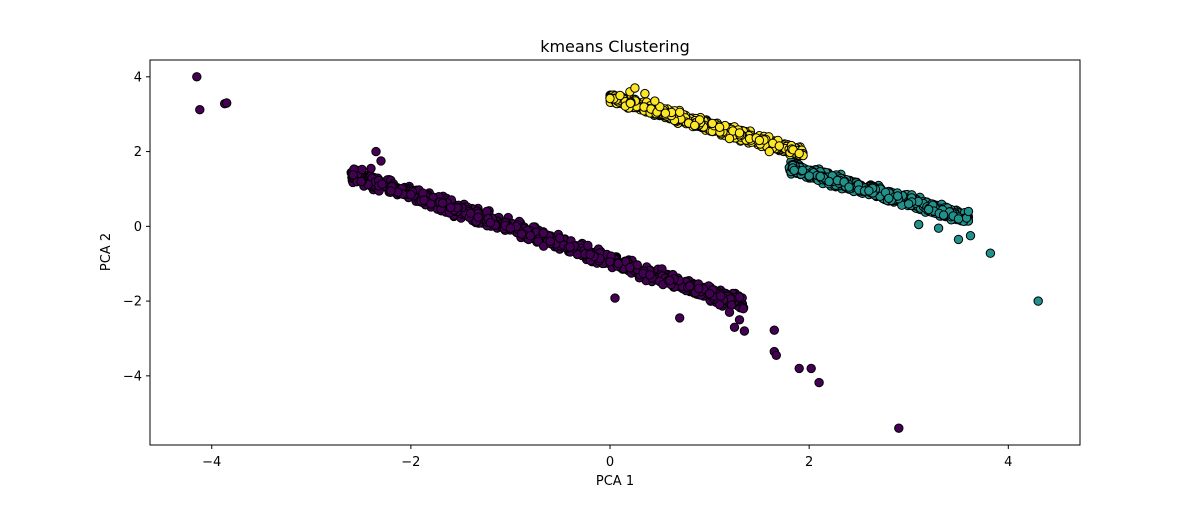 Image resolution: width=1200 pixels, height=505 pixels. What do you see at coordinates (615, 46) in the screenshot?
I see `chart-title: kmeans Clustering` at bounding box center [615, 46].